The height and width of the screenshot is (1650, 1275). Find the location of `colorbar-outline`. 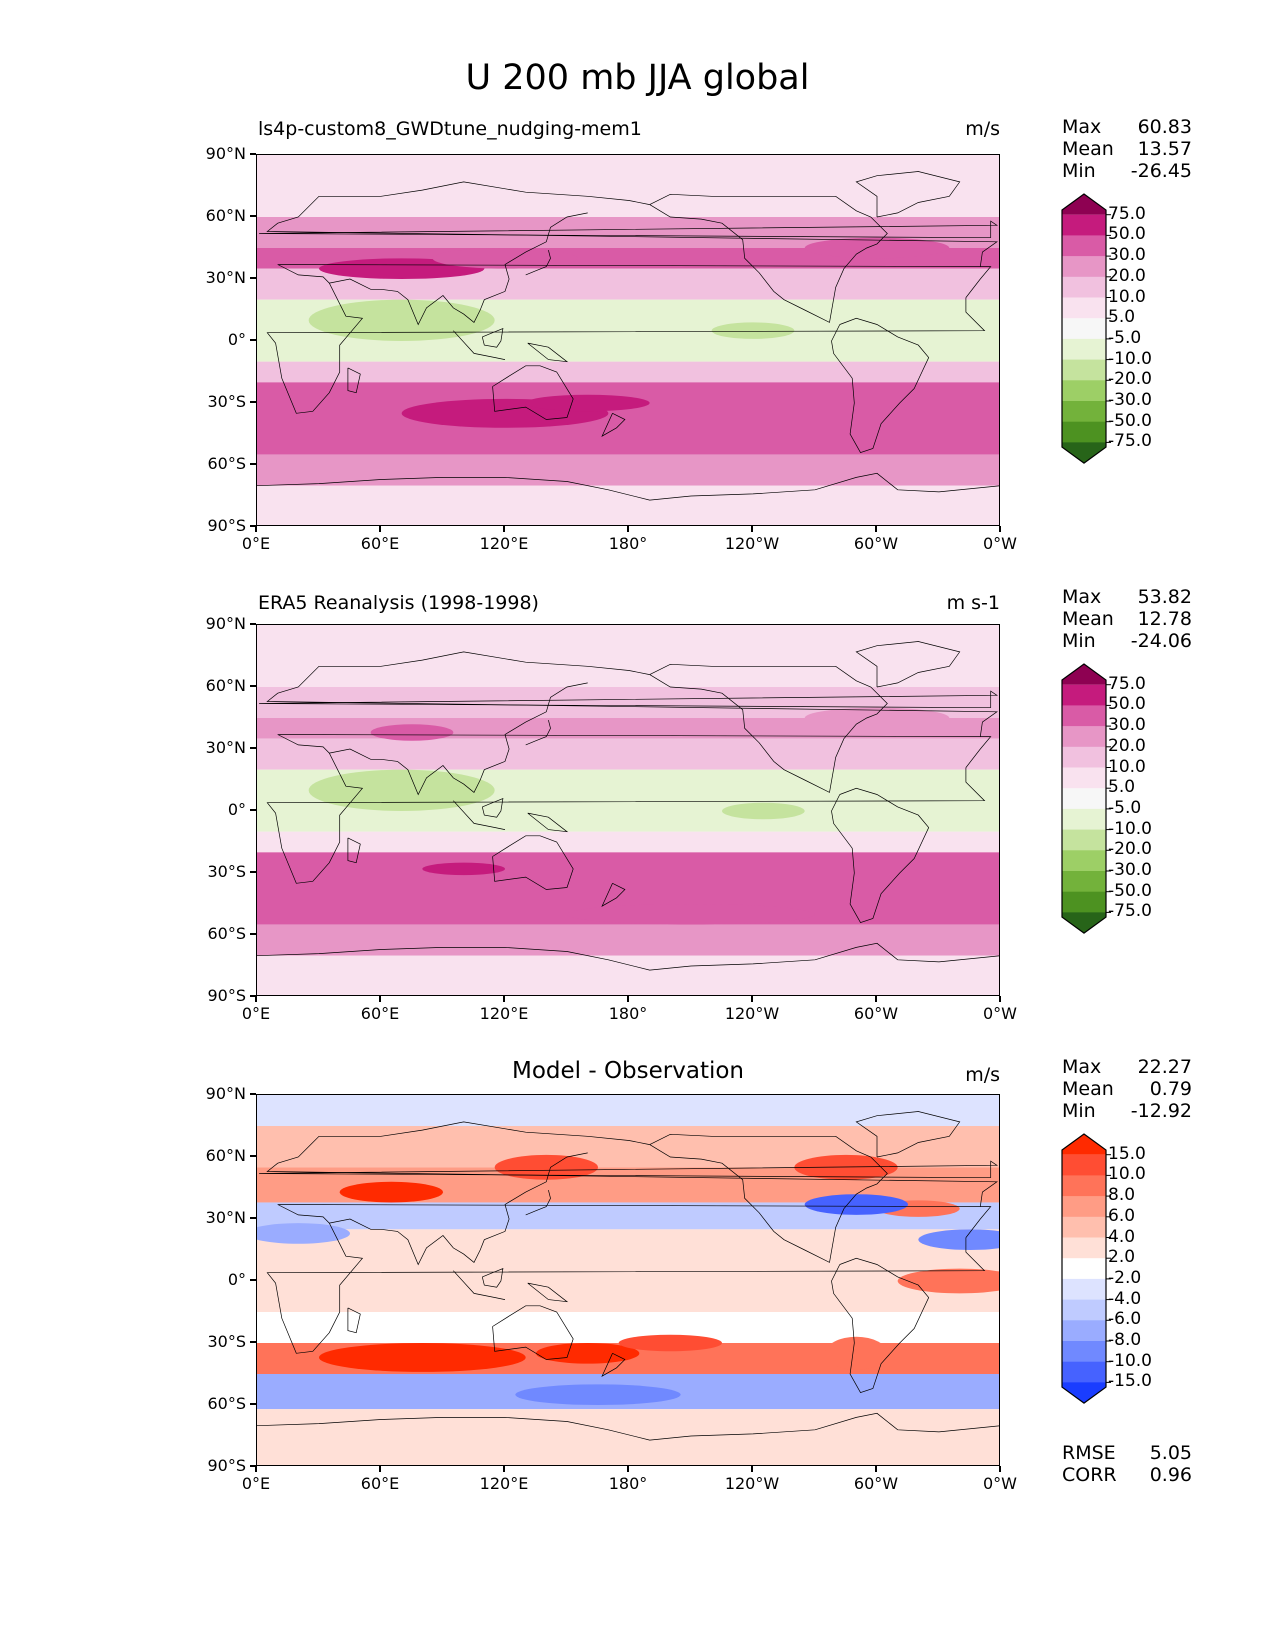

colorbar-outline is located at coordinates (1084, 798).